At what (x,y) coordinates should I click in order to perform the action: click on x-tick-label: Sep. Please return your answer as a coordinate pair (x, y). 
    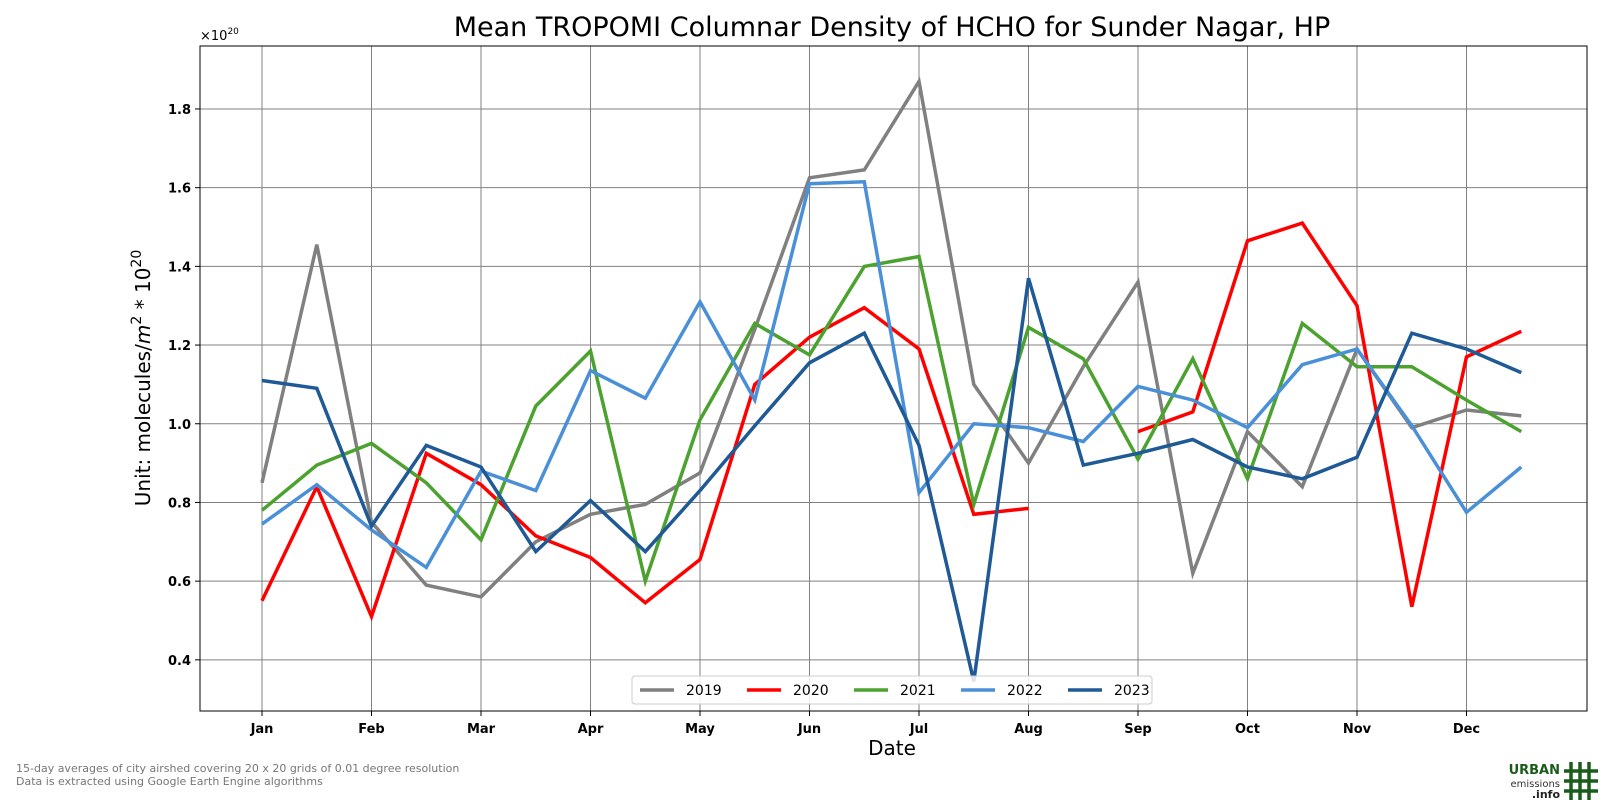
    Looking at the image, I should click on (1138, 729).